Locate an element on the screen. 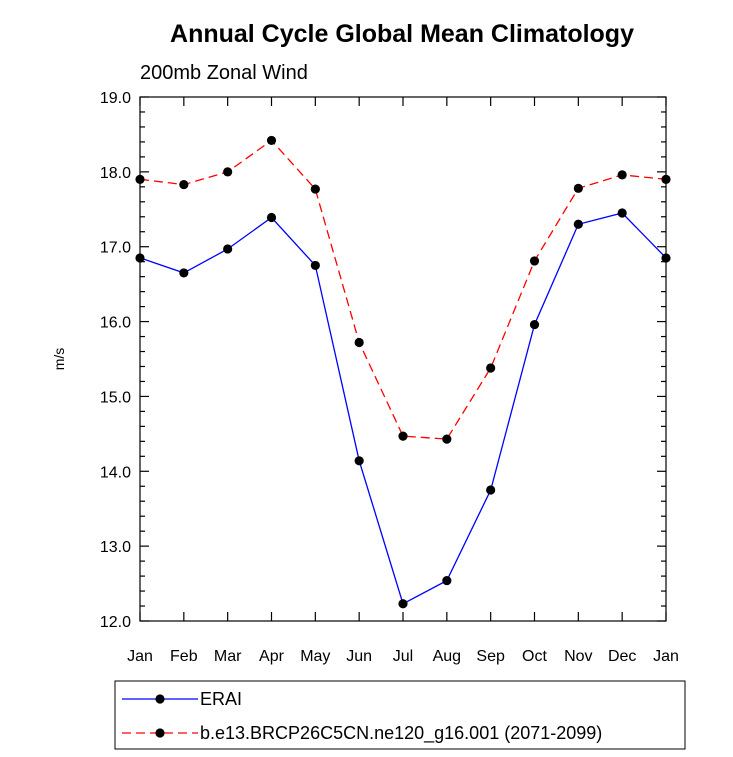 Image resolution: width=733 pixels, height=757 pixels. y-tick-label: 15.0 is located at coordinates (115, 397).